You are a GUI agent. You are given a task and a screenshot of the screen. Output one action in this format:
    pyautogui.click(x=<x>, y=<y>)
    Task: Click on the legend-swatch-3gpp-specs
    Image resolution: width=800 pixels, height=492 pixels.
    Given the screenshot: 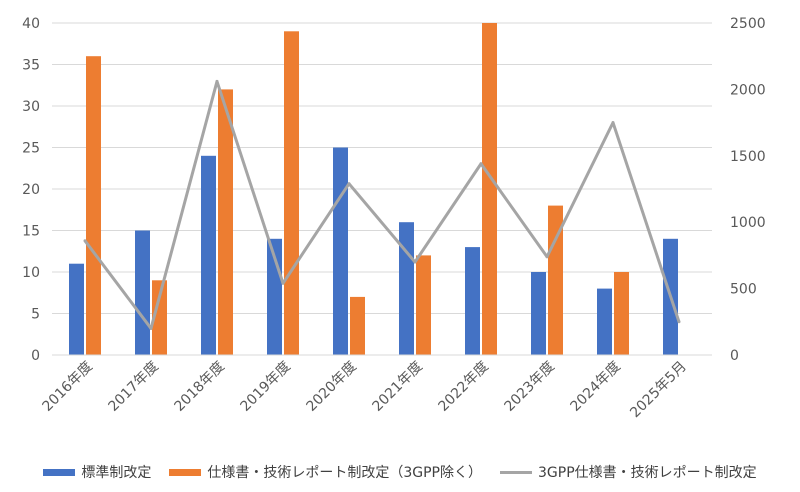 What is the action you would take?
    pyautogui.click(x=516, y=472)
    